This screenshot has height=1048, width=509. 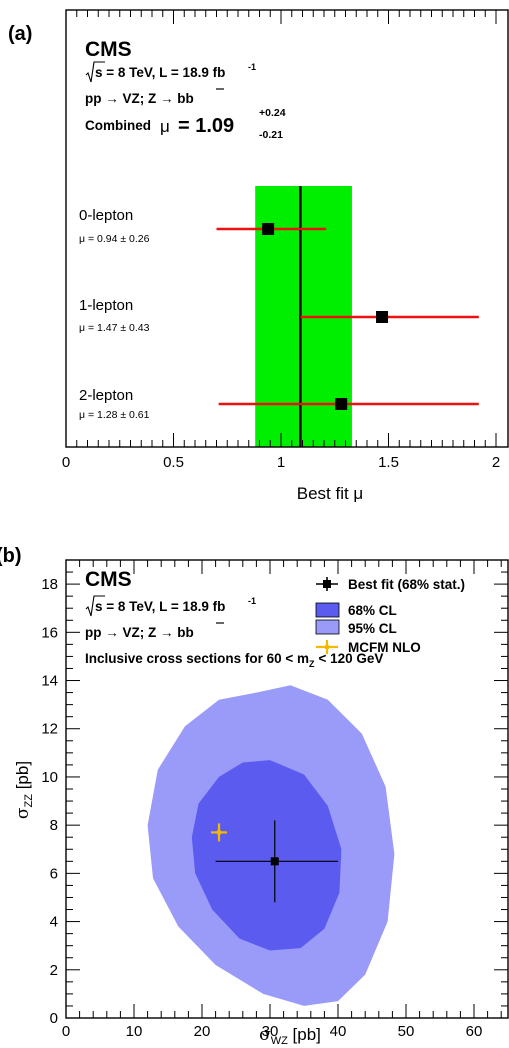 I want to click on y-tick-label: 12, so click(x=49, y=729).